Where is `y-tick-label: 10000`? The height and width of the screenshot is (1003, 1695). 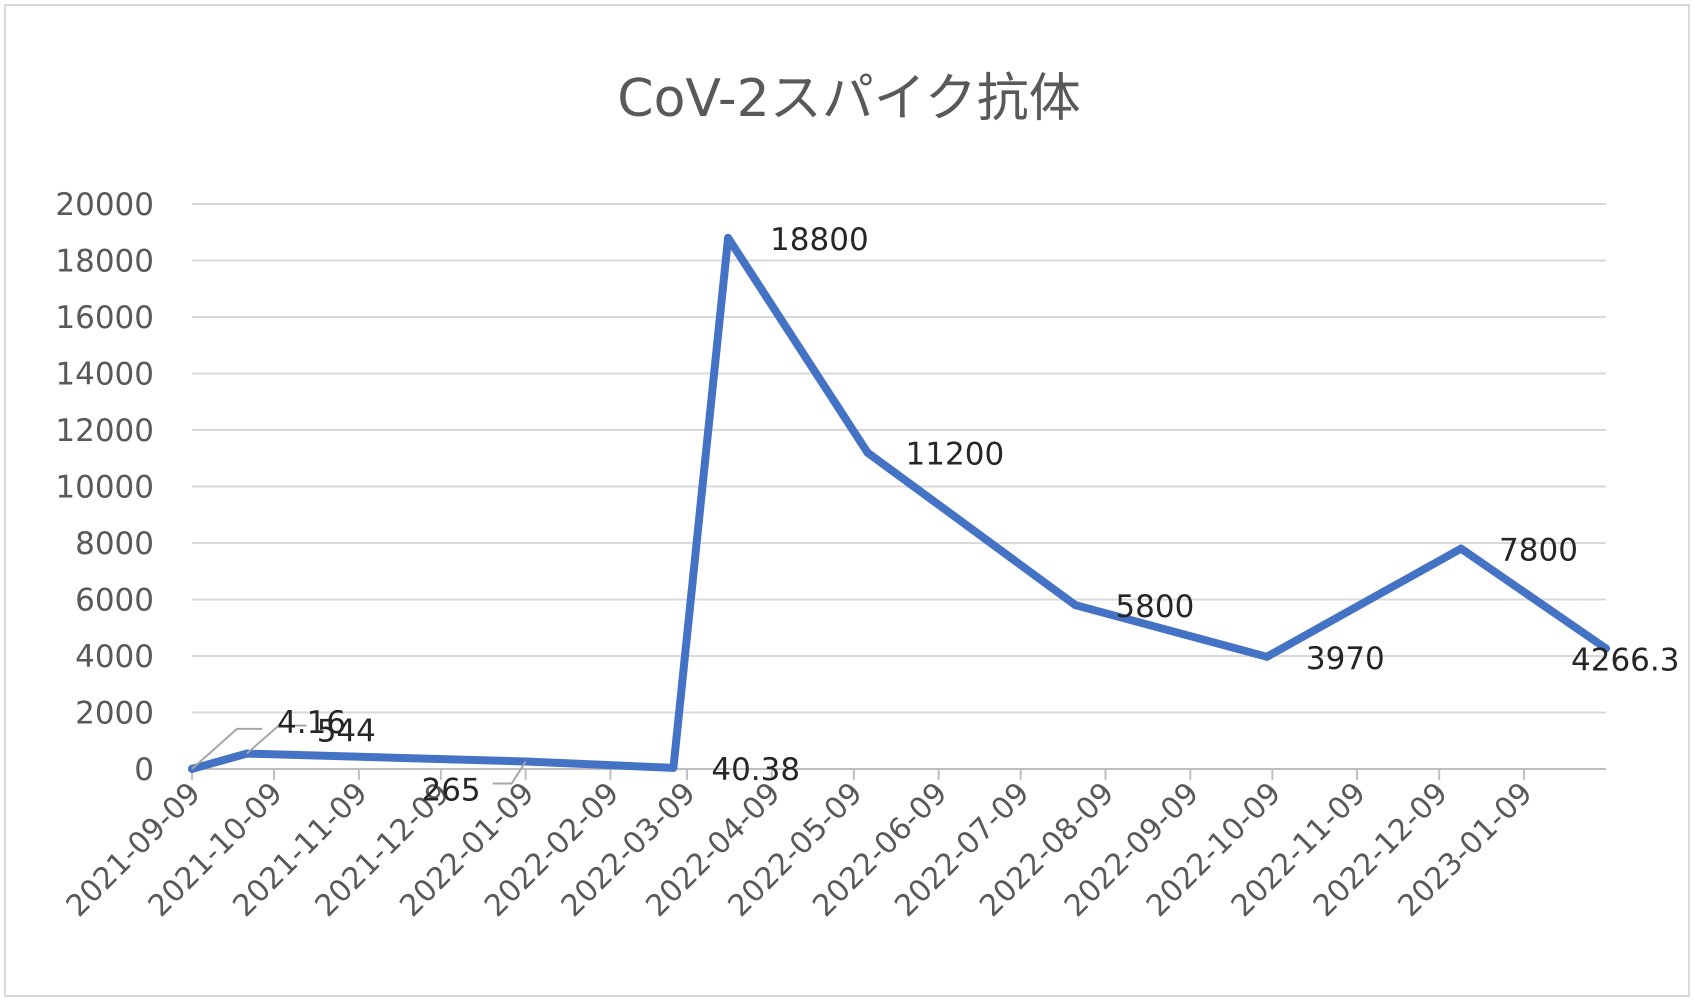 y-tick-label: 10000 is located at coordinates (104, 488).